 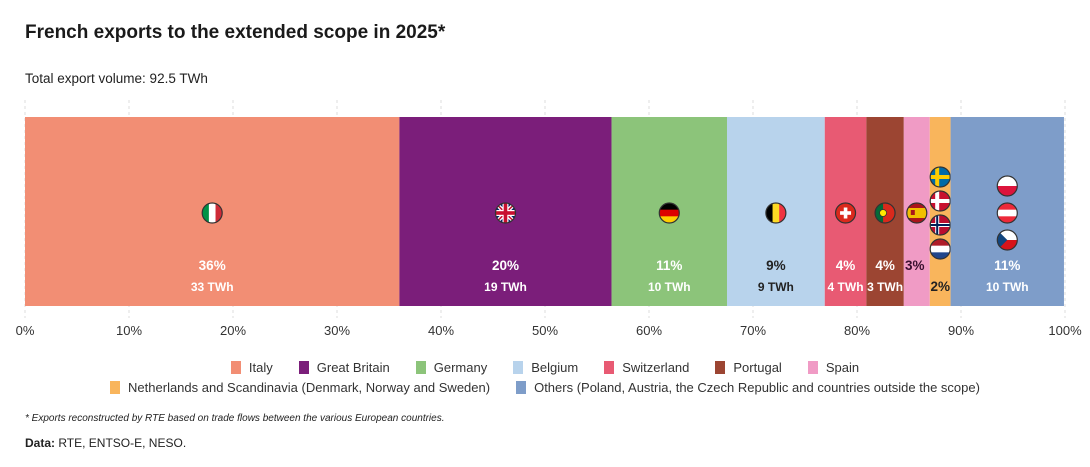 I want to click on source-label: Data:, so click(x=40, y=443).